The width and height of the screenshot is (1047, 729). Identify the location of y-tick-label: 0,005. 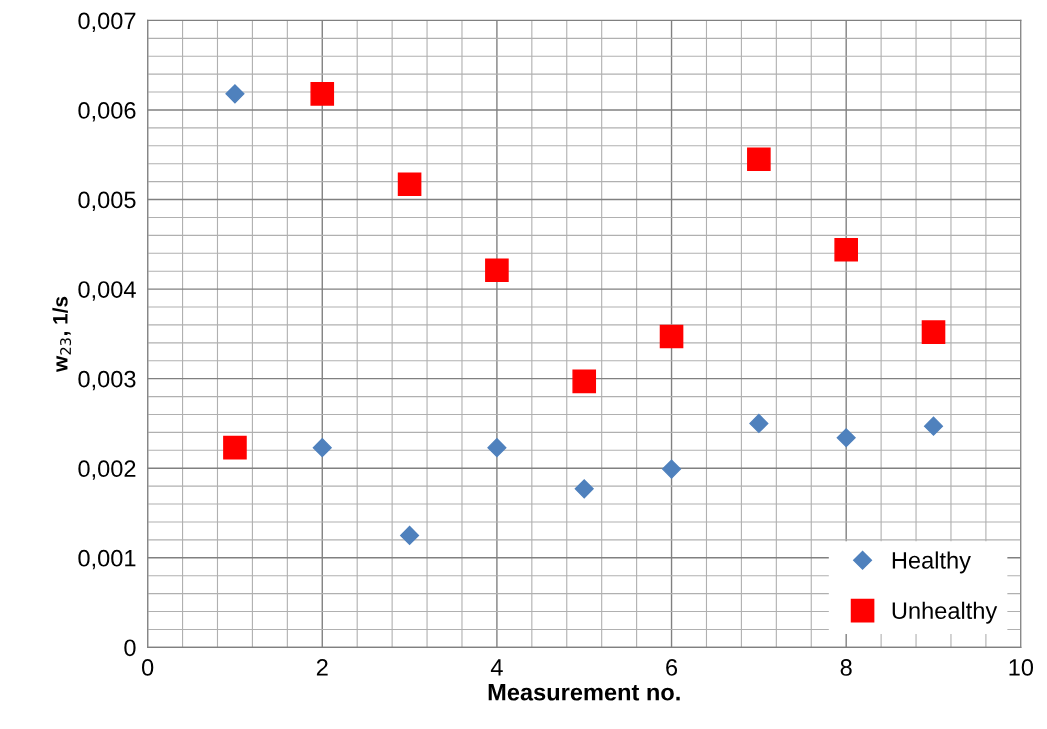
(107, 201).